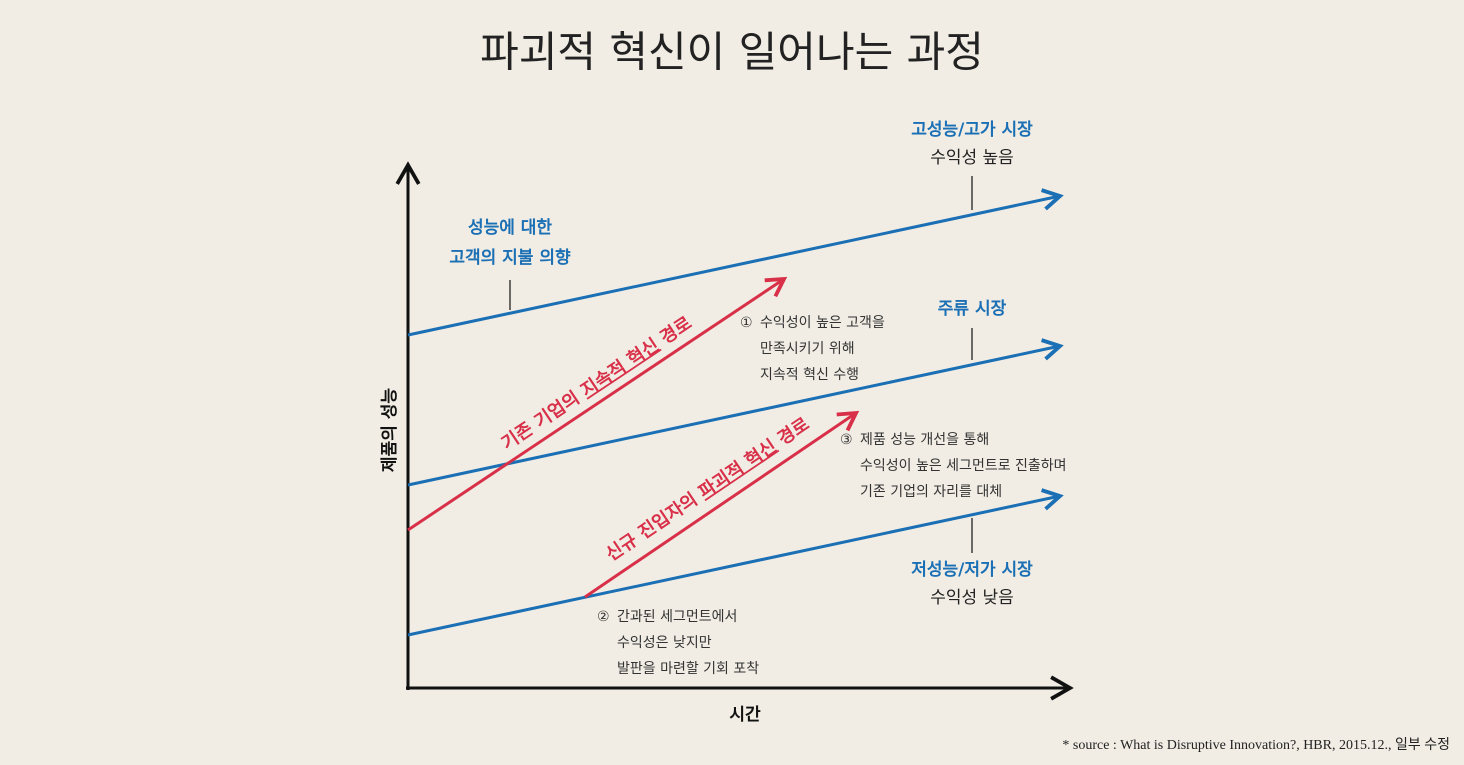 This screenshot has width=1464, height=765. What do you see at coordinates (924, 440) in the screenshot?
I see `annotation-line: 제품 성능 개선을 통해` at bounding box center [924, 440].